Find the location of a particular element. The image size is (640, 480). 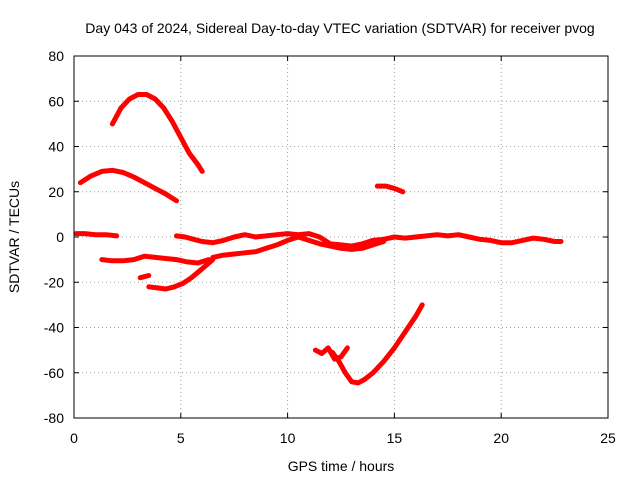

x-tick-label: 5 is located at coordinates (181, 438).